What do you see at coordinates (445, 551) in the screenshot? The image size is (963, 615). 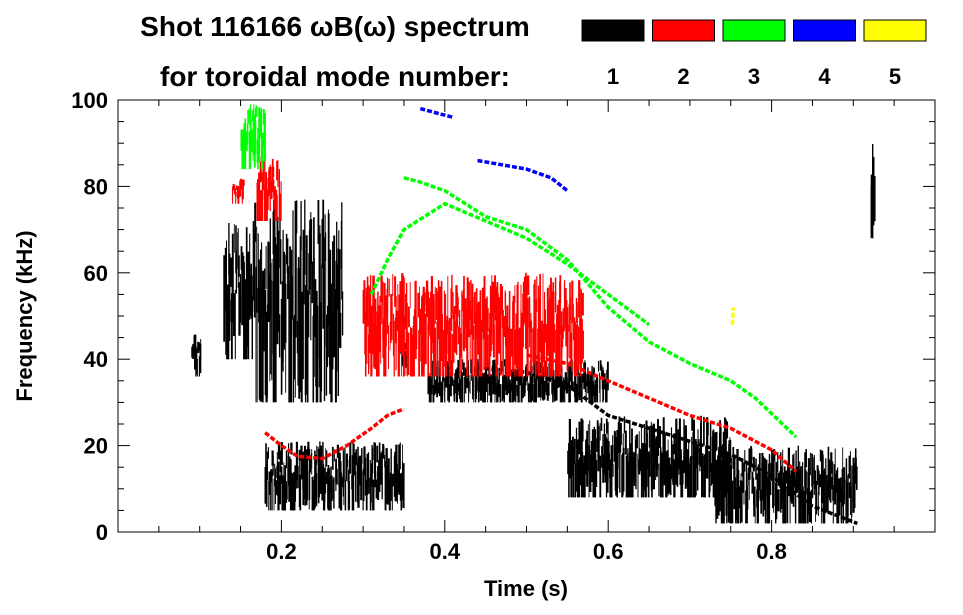 I see `x-tick-label: 0.4` at bounding box center [445, 551].